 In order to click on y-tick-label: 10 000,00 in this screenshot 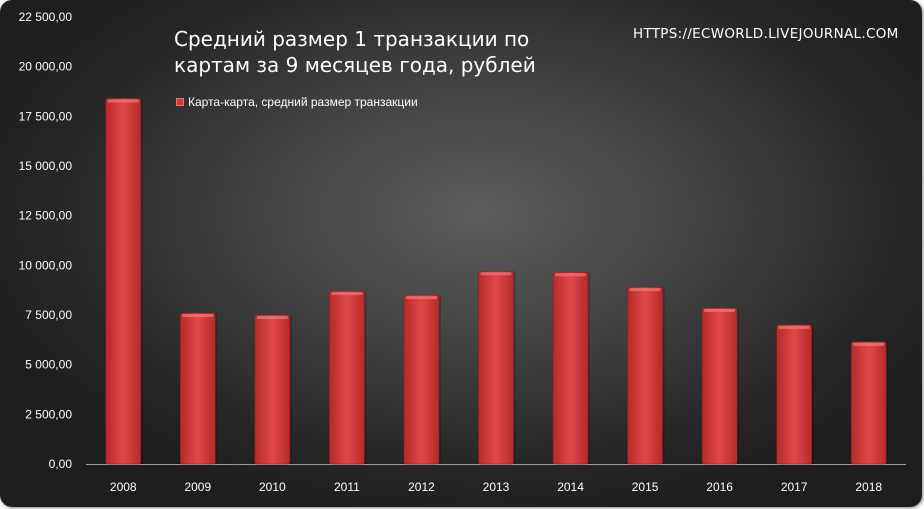, I will do `click(46, 265)`.